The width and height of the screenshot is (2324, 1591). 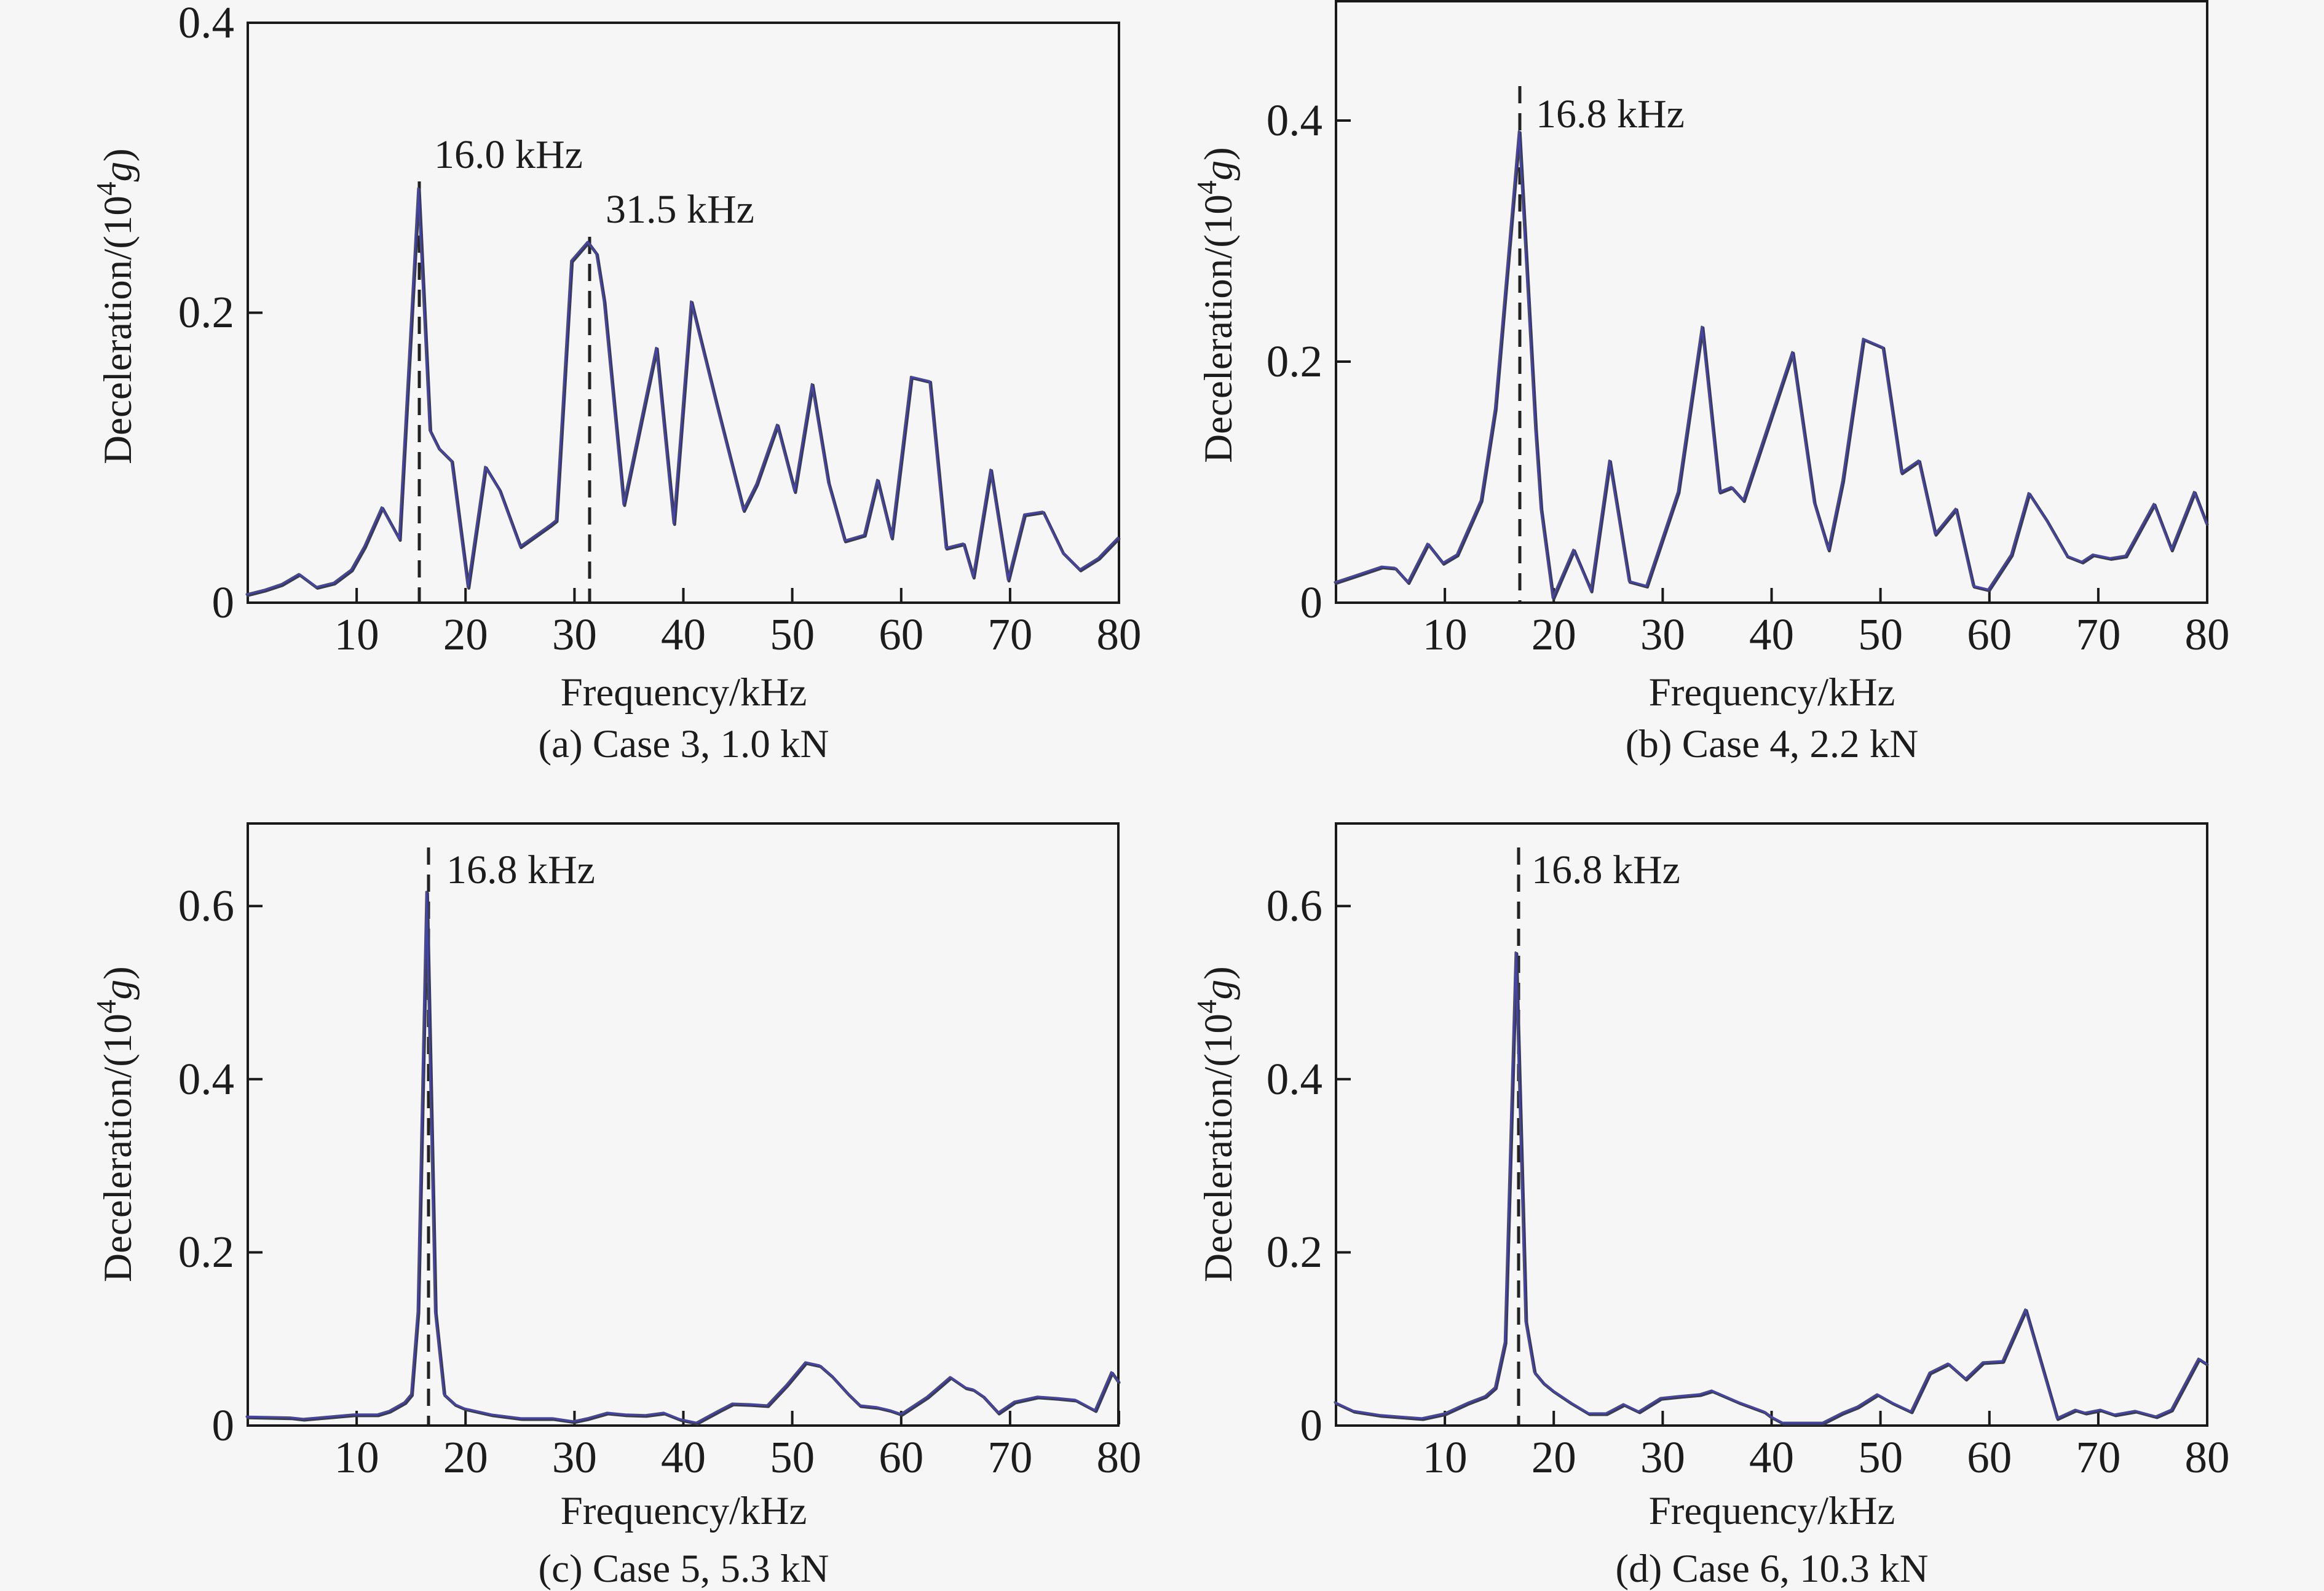 What do you see at coordinates (508, 154) in the screenshot?
I see `svg-text: 16.0 kHz` at bounding box center [508, 154].